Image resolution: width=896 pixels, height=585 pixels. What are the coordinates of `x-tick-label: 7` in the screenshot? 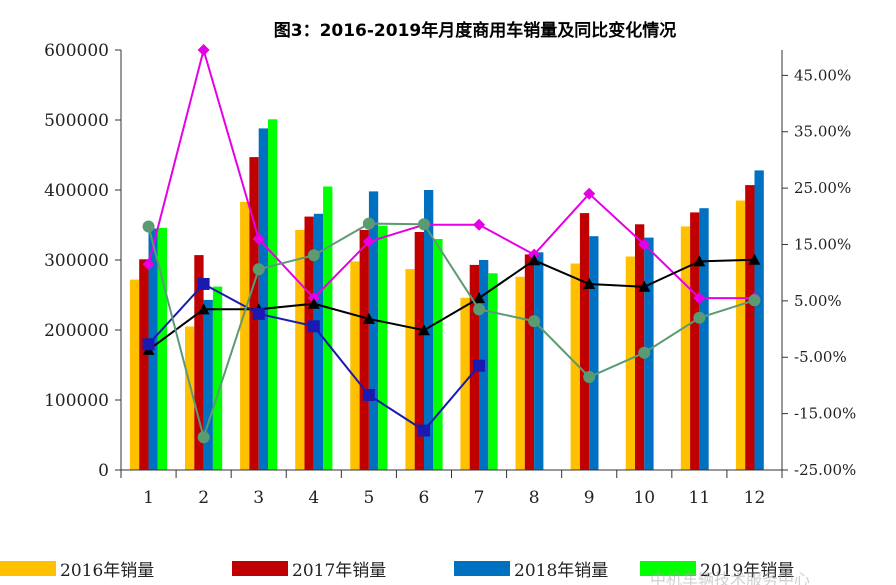 It's located at (479, 498).